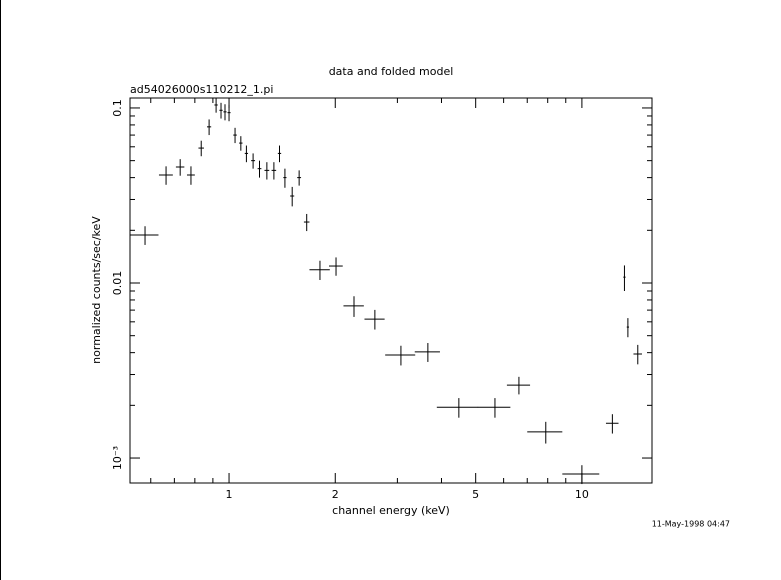  Describe the element at coordinates (391, 71) in the screenshot. I see `chart-title: data and folded model` at that location.